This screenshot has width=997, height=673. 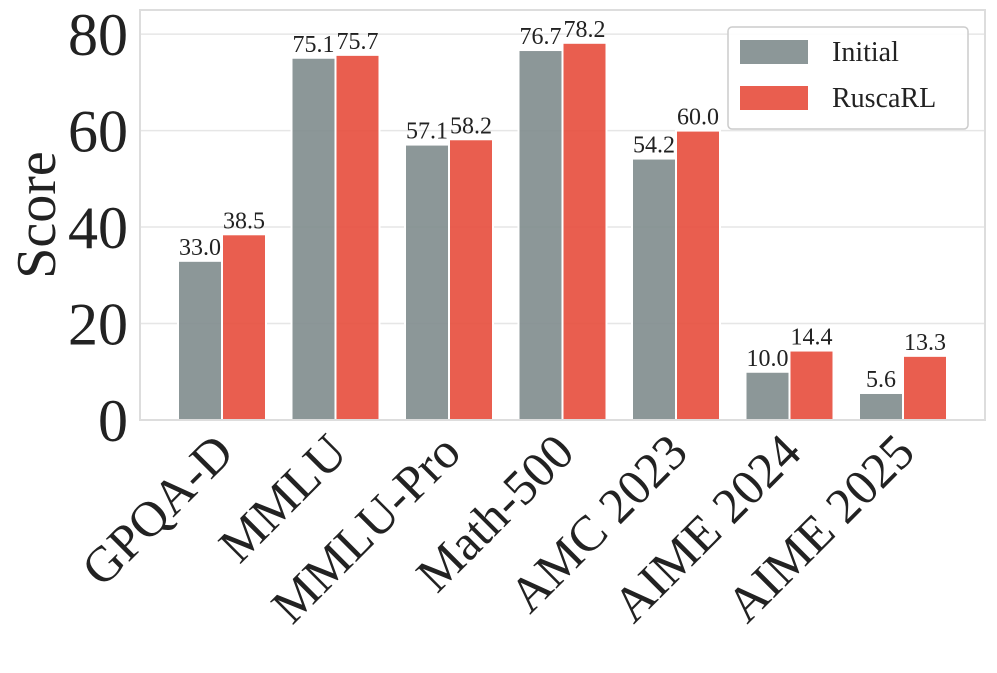 I want to click on y-tick-label: 80, so click(x=98, y=35).